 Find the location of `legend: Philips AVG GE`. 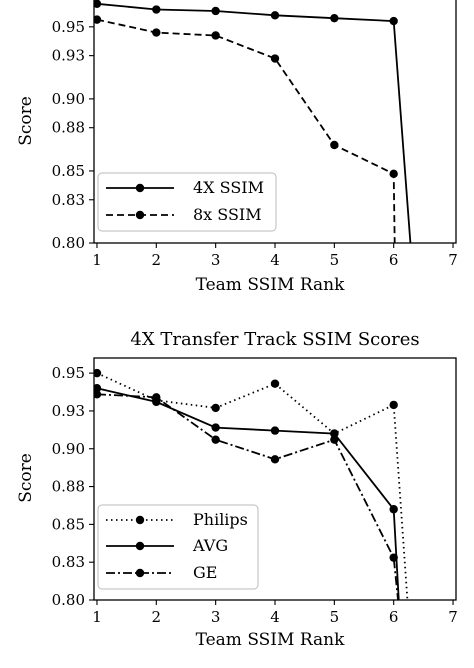

legend: Philips AVG GE is located at coordinates (178, 547).